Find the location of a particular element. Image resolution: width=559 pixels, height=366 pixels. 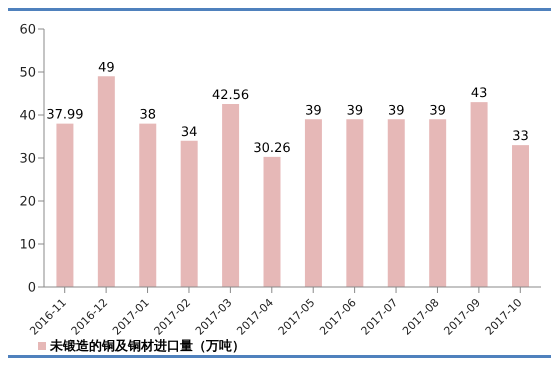

y-tick-label: 20 is located at coordinates (27, 202).